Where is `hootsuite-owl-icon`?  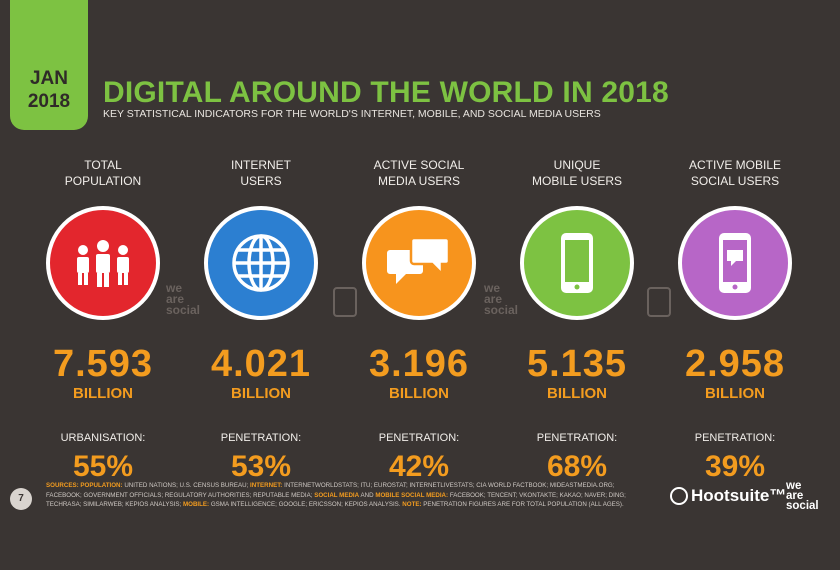
hootsuite-owl-icon is located at coordinates (679, 496).